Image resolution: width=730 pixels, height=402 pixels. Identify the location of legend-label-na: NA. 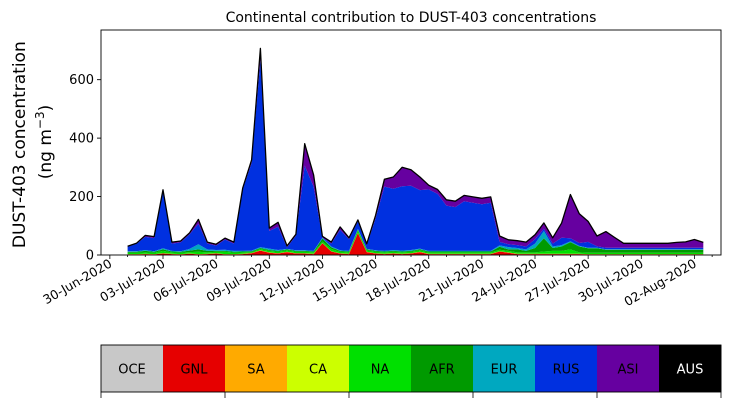
(380, 370).